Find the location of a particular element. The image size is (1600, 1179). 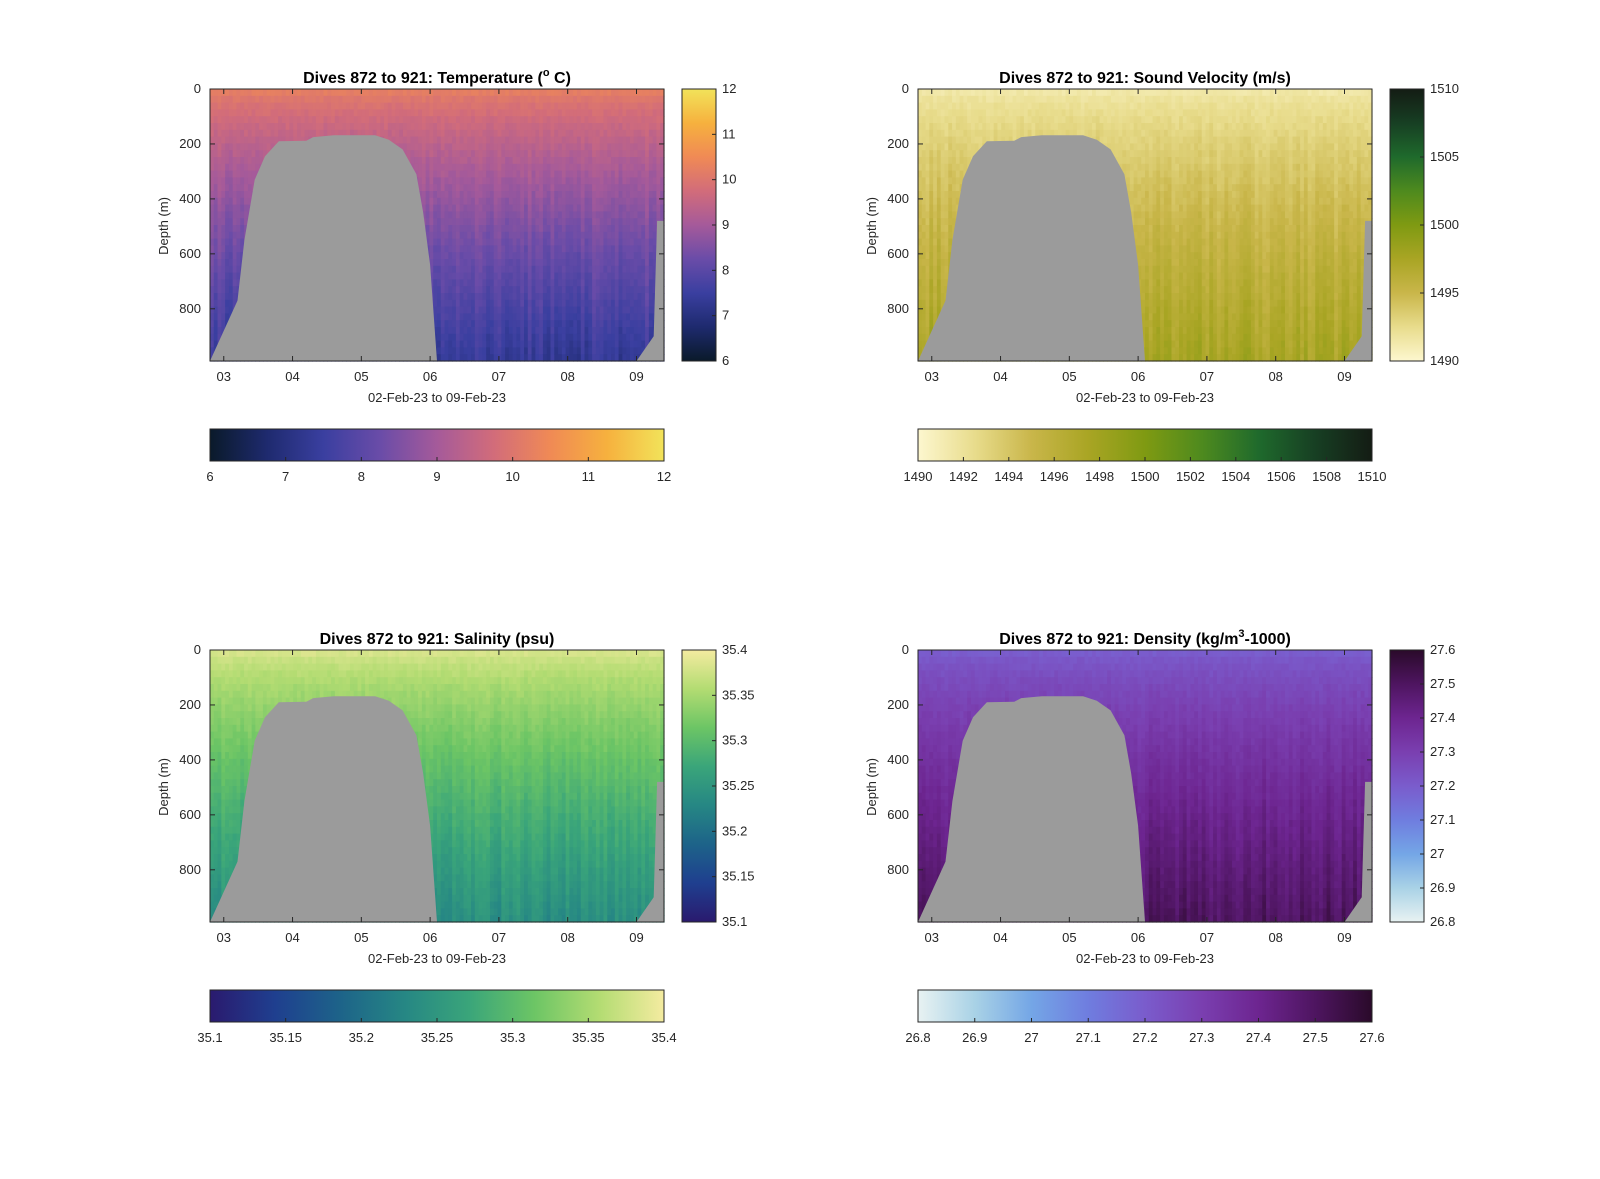

colorbar-tick-label: 10 is located at coordinates (512, 476).